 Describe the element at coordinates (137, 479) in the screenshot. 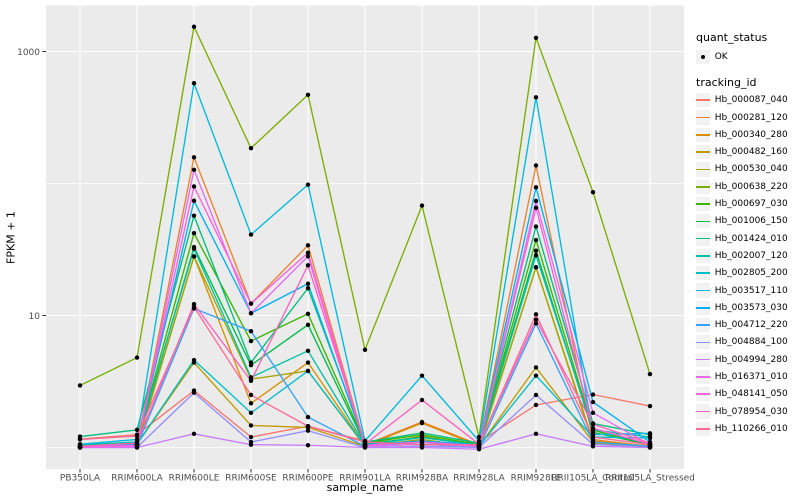

I see `x-tick-label: RRIM600LA` at that location.